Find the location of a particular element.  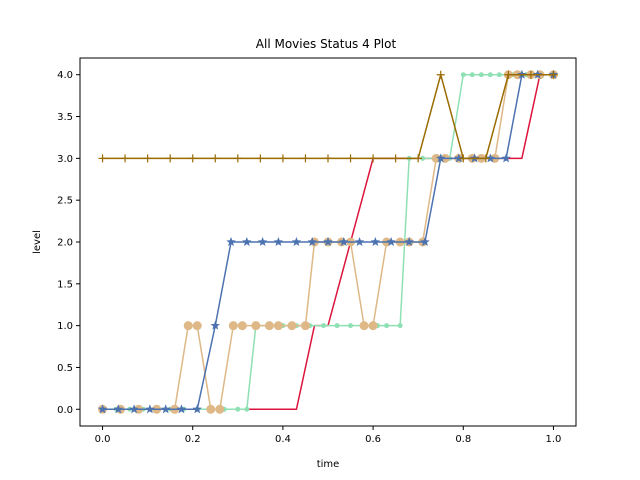

y-tick-label: 4.0 is located at coordinates (65, 75).